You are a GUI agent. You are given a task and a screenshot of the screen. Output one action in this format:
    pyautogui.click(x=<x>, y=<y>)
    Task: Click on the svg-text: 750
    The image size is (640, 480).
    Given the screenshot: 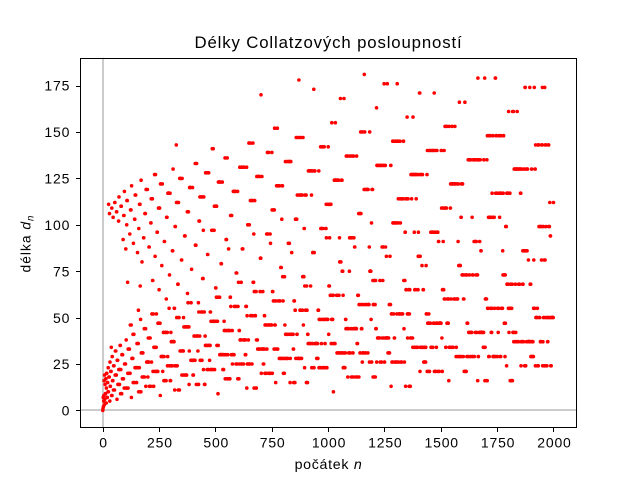 What is the action you would take?
    pyautogui.click(x=273, y=443)
    